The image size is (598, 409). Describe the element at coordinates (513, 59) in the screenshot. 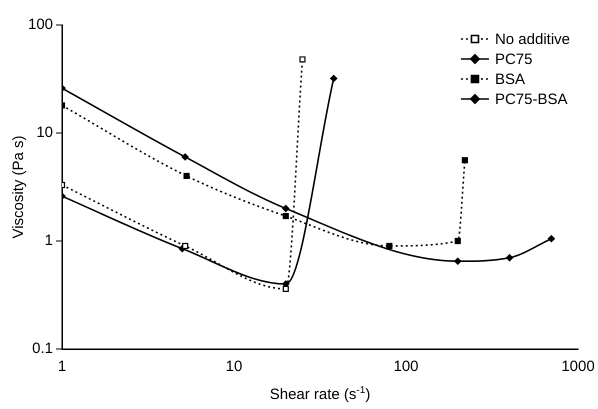

I see `legend-label: PC75` at that location.